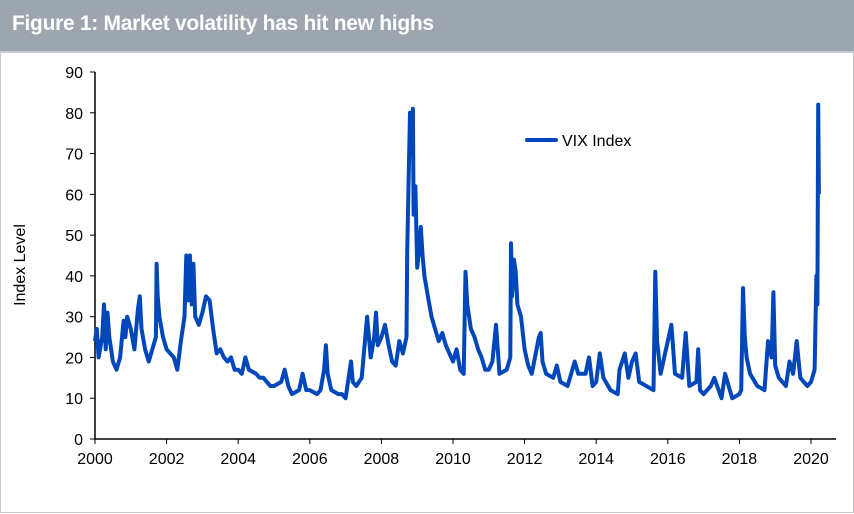 The height and width of the screenshot is (514, 854). I want to click on y-tick-label: 20, so click(74, 358).